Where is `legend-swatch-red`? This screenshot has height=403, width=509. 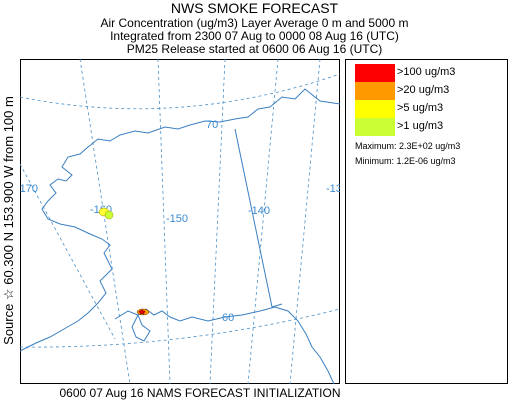
legend-swatch-red is located at coordinates (375, 73).